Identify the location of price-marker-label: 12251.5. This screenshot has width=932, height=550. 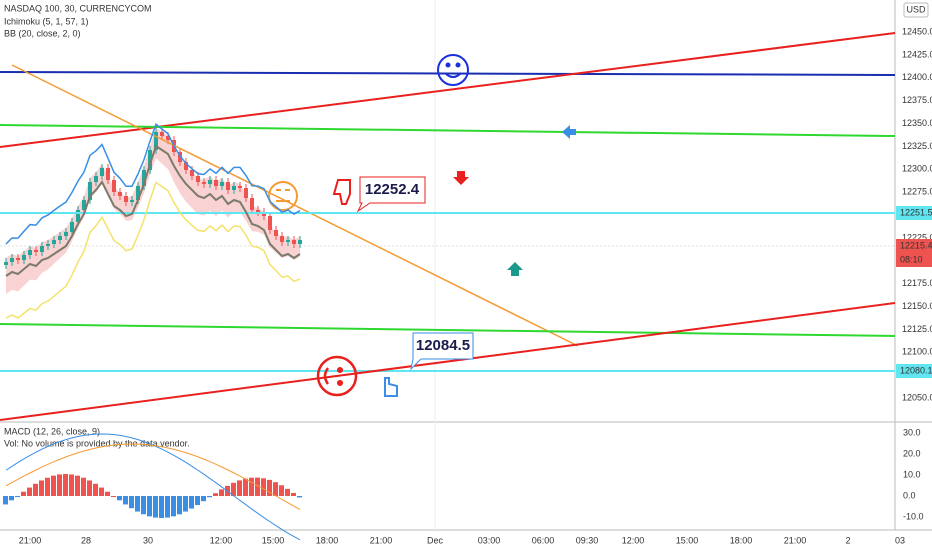
(916, 212).